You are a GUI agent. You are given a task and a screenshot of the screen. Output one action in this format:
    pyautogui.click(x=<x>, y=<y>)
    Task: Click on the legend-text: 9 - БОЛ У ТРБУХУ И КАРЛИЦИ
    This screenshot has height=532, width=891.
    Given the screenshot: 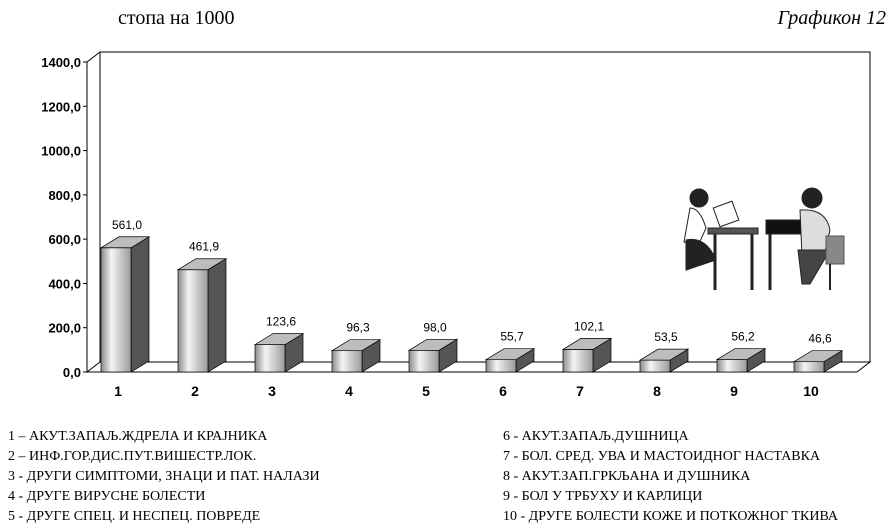 What is the action you would take?
    pyautogui.click(x=602, y=496)
    